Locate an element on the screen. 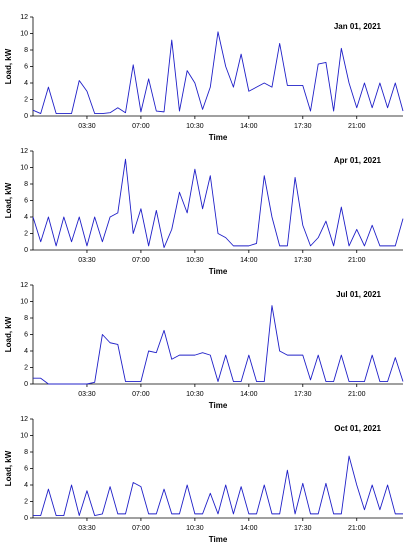 The width and height of the screenshot is (413, 550). chart-title: Jul 01, 2021 is located at coordinates (358, 294).